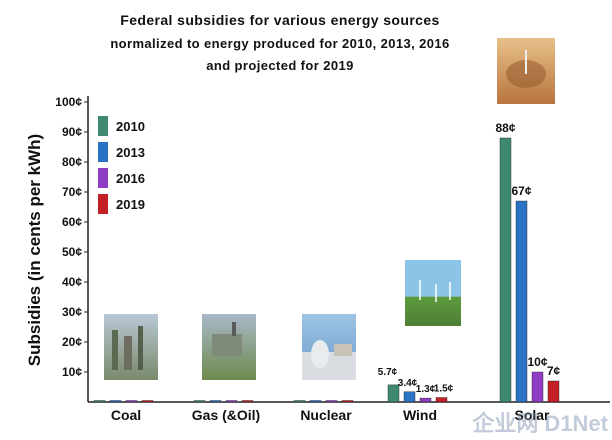 The image size is (612, 440). What do you see at coordinates (388, 372) in the screenshot?
I see `data-label-wind-2010: 5.7¢` at bounding box center [388, 372].